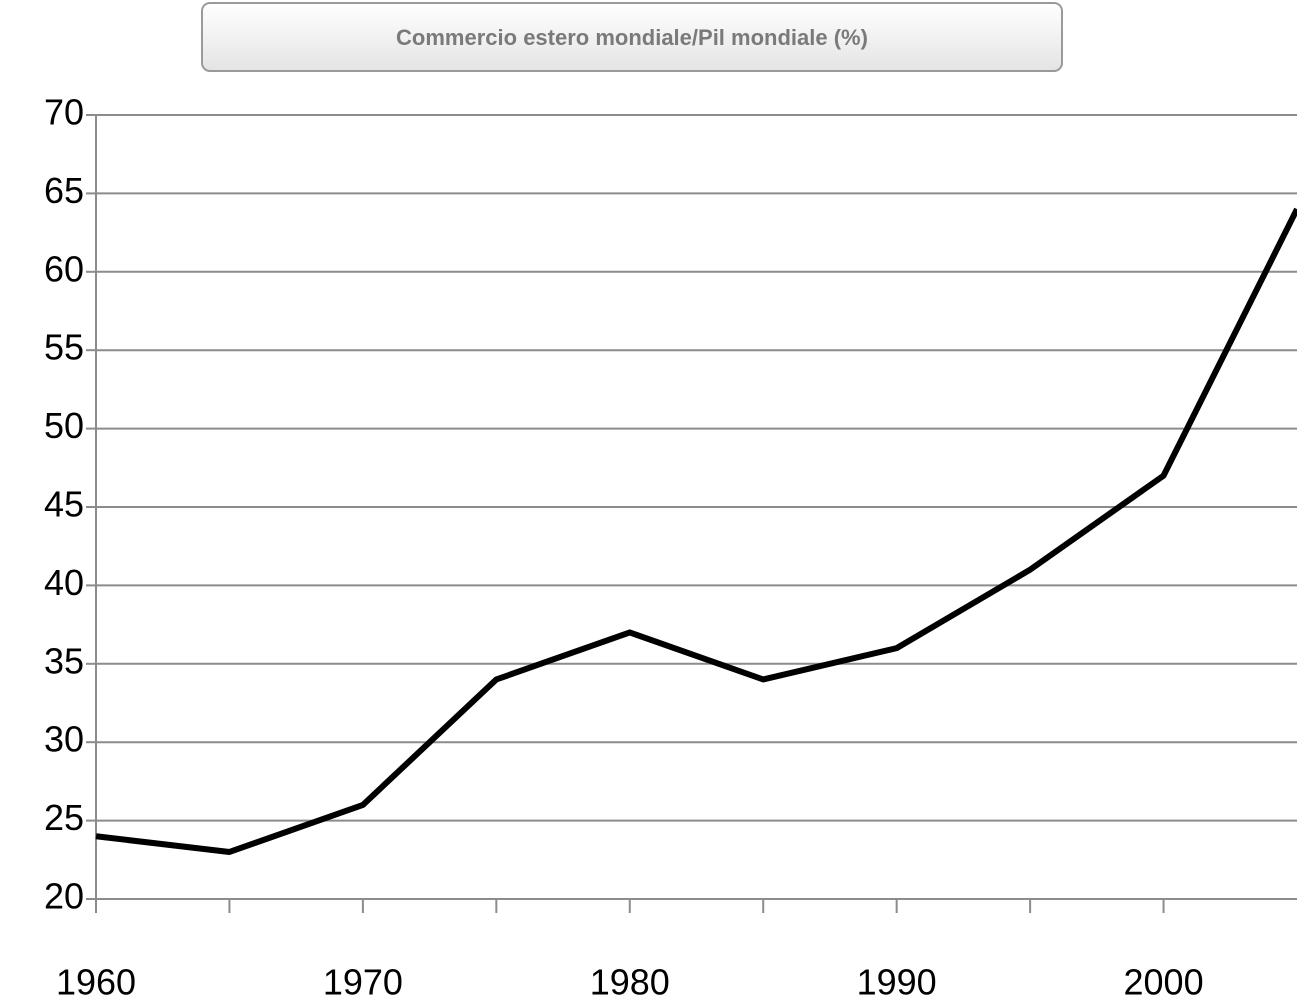 Image resolution: width=1297 pixels, height=1003 pixels. What do you see at coordinates (64, 660) in the screenshot?
I see `y-tick-label: 35` at bounding box center [64, 660].